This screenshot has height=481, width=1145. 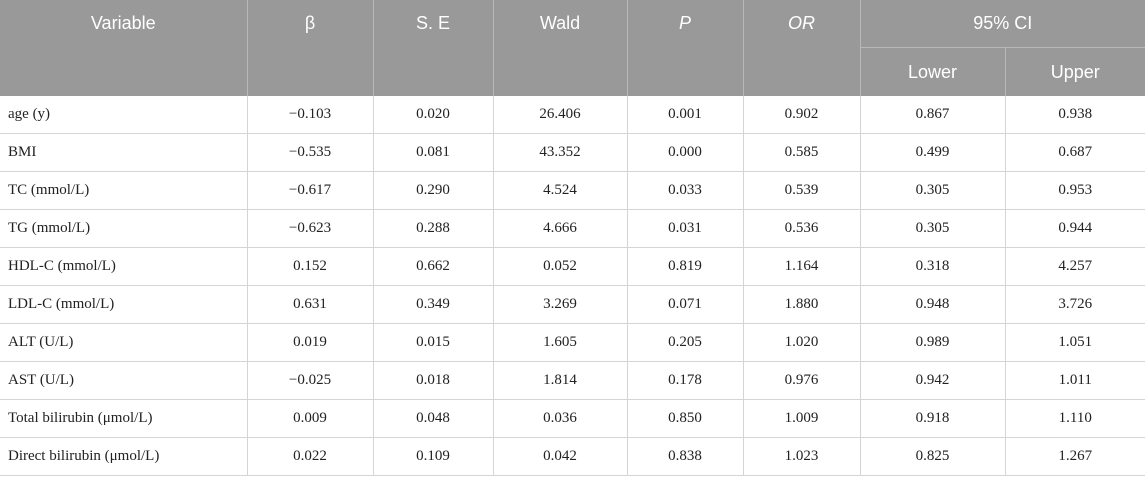 What do you see at coordinates (802, 456) in the screenshot?
I see `cell-or: 1.023` at bounding box center [802, 456].